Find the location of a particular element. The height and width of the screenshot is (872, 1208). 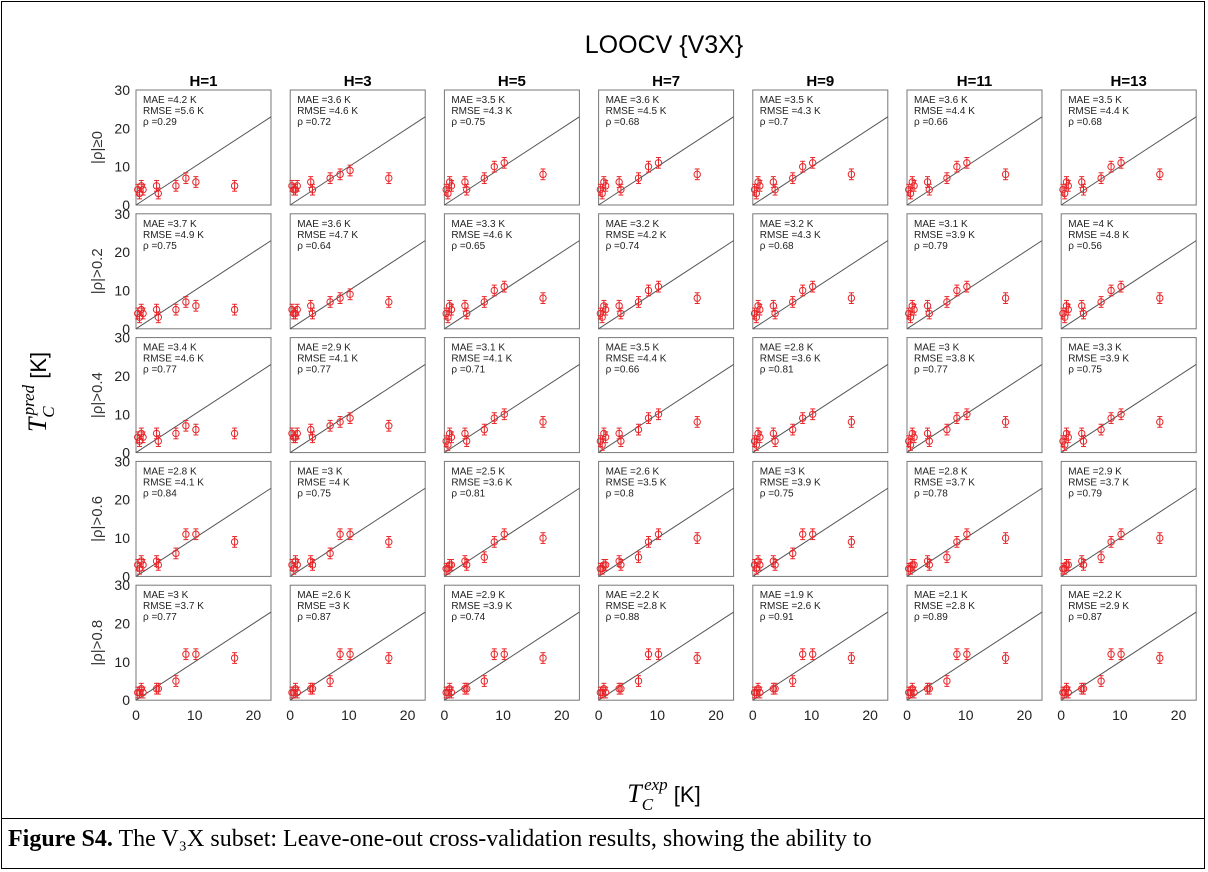

column-header: H=11 is located at coordinates (974, 81).